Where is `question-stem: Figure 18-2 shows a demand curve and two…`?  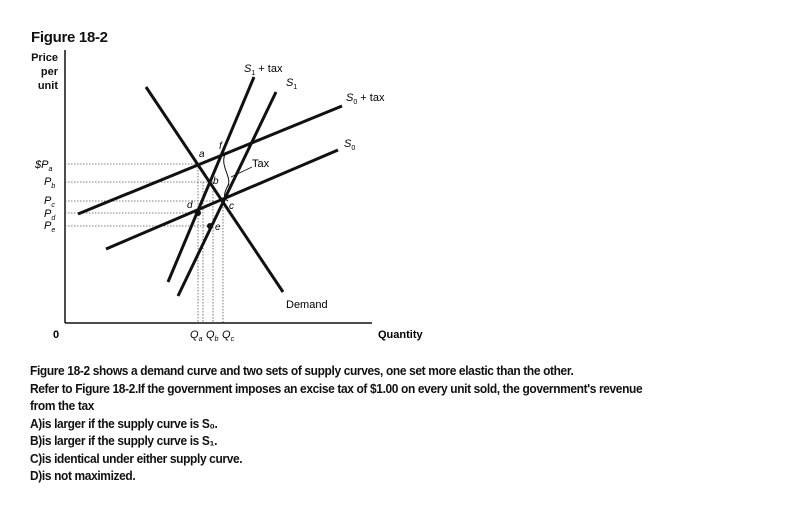 question-stem: Figure 18-2 shows a demand curve and two… is located at coordinates (302, 370).